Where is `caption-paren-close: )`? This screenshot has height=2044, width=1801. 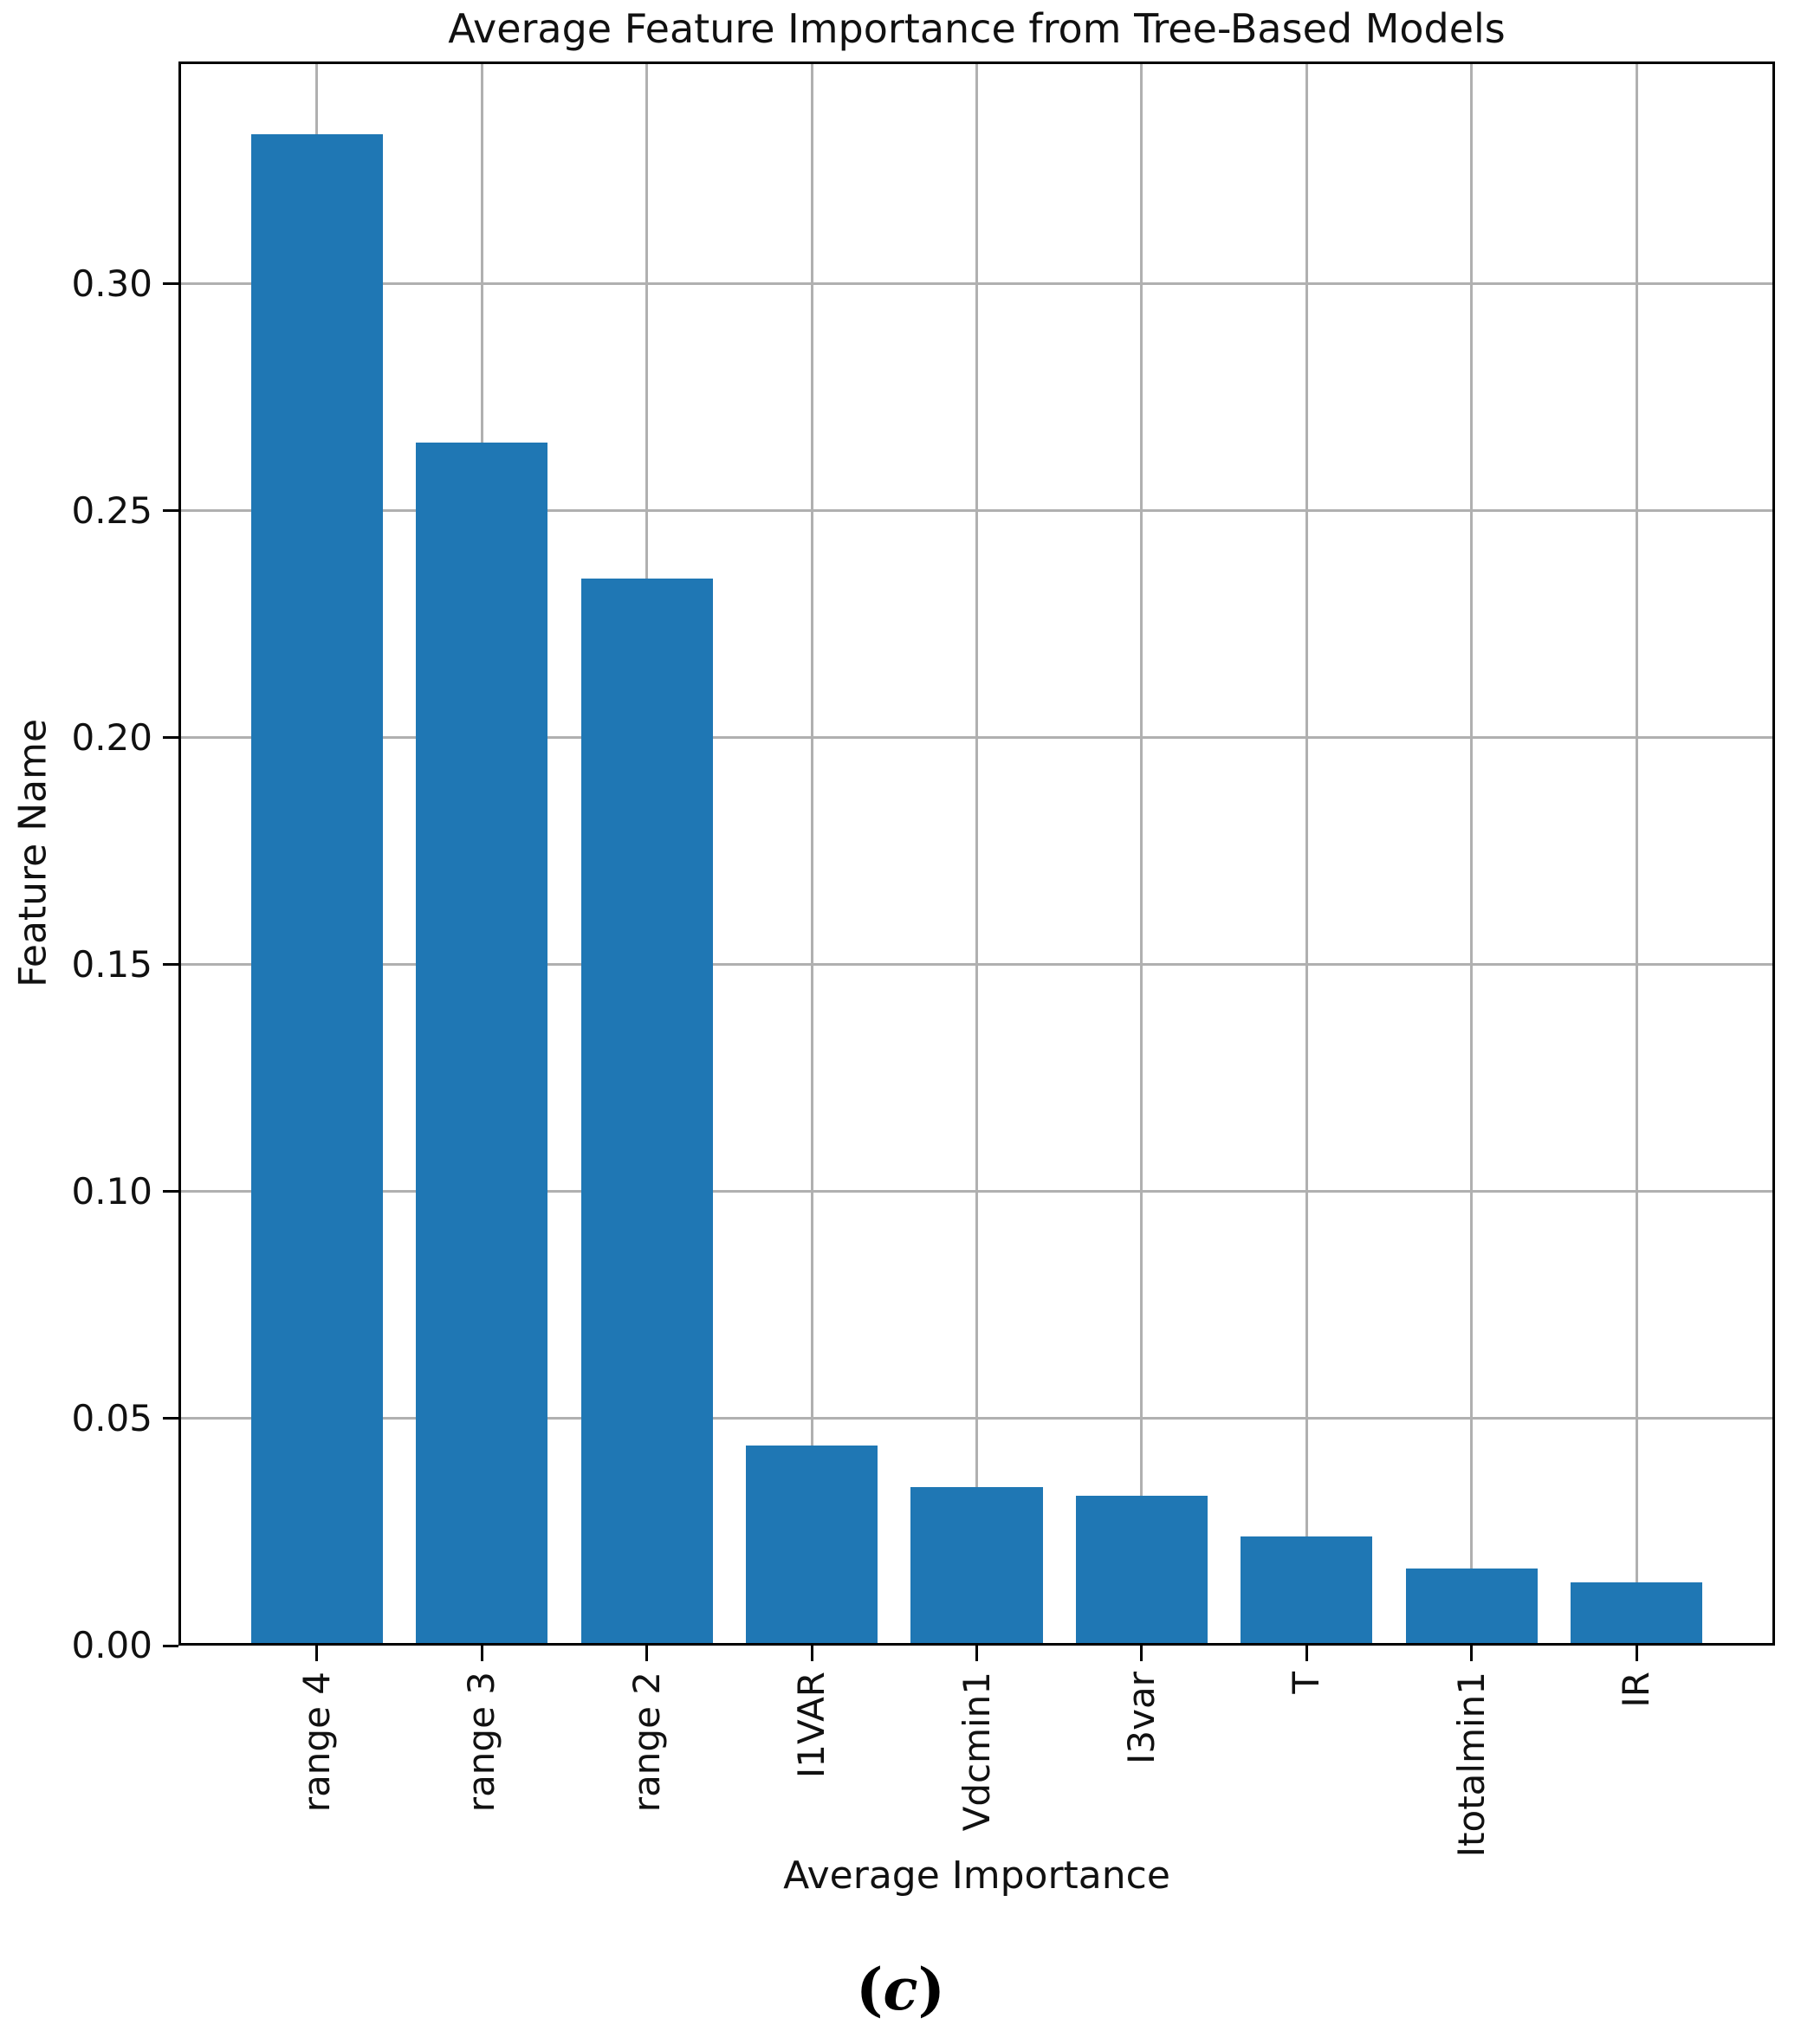 caption-paren-close: ) is located at coordinates (931, 1990).